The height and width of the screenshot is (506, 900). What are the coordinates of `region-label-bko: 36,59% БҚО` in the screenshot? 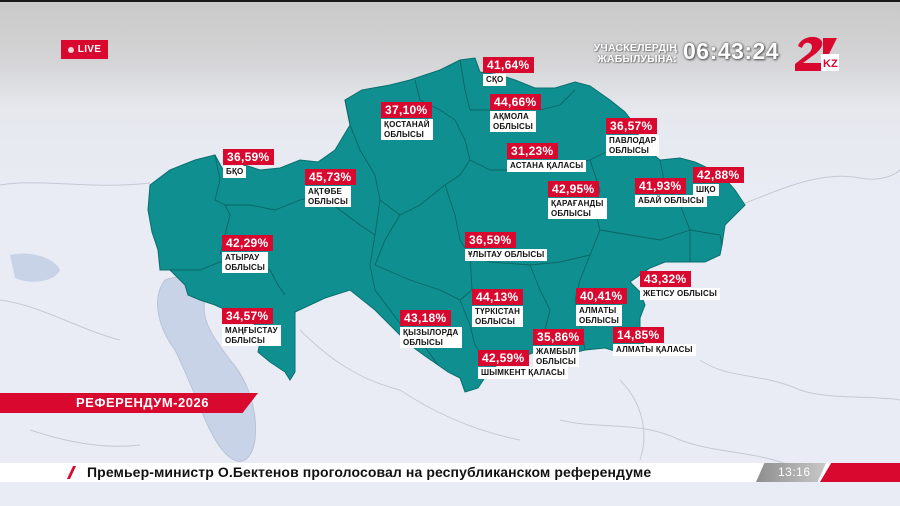 It's located at (248, 163).